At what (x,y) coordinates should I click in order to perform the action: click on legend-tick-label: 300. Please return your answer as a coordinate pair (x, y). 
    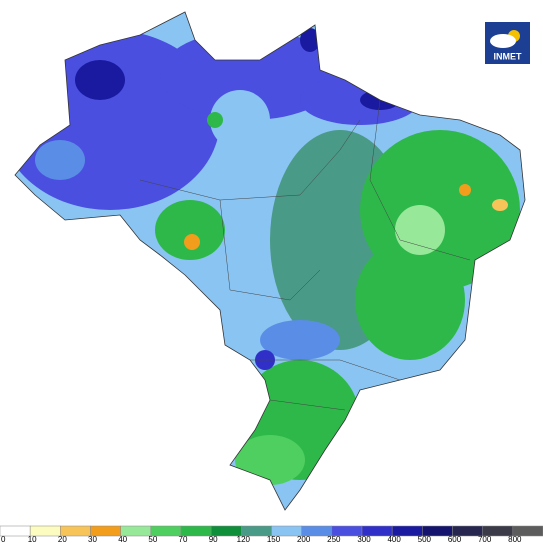
    Looking at the image, I should click on (364, 539).